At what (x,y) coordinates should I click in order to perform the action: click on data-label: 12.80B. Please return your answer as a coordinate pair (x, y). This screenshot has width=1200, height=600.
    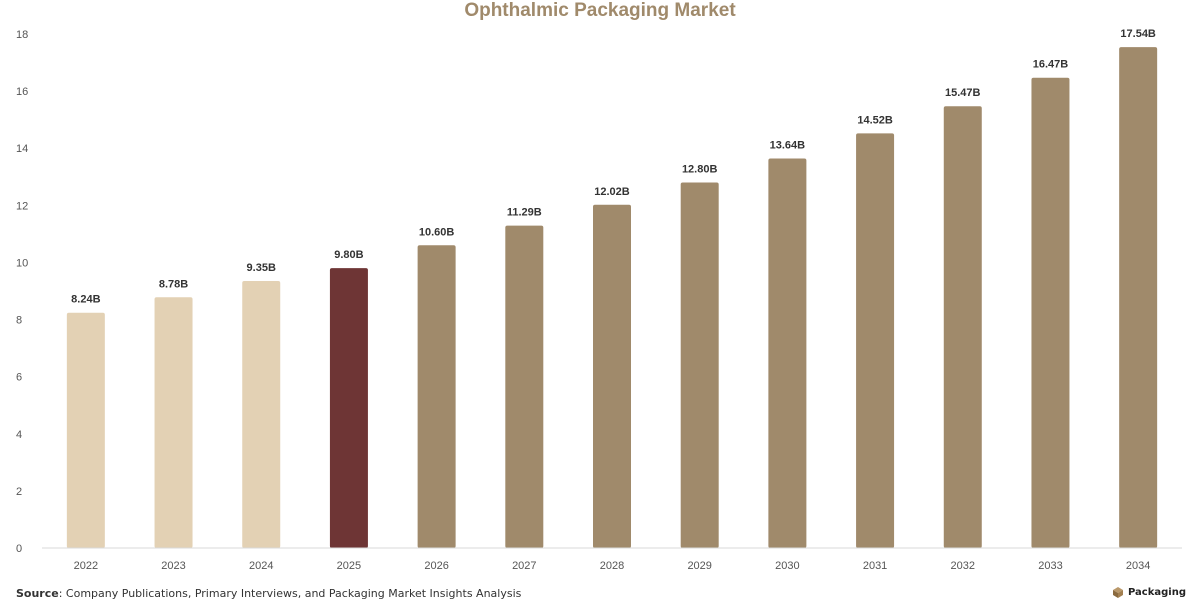
    Looking at the image, I should click on (700, 169).